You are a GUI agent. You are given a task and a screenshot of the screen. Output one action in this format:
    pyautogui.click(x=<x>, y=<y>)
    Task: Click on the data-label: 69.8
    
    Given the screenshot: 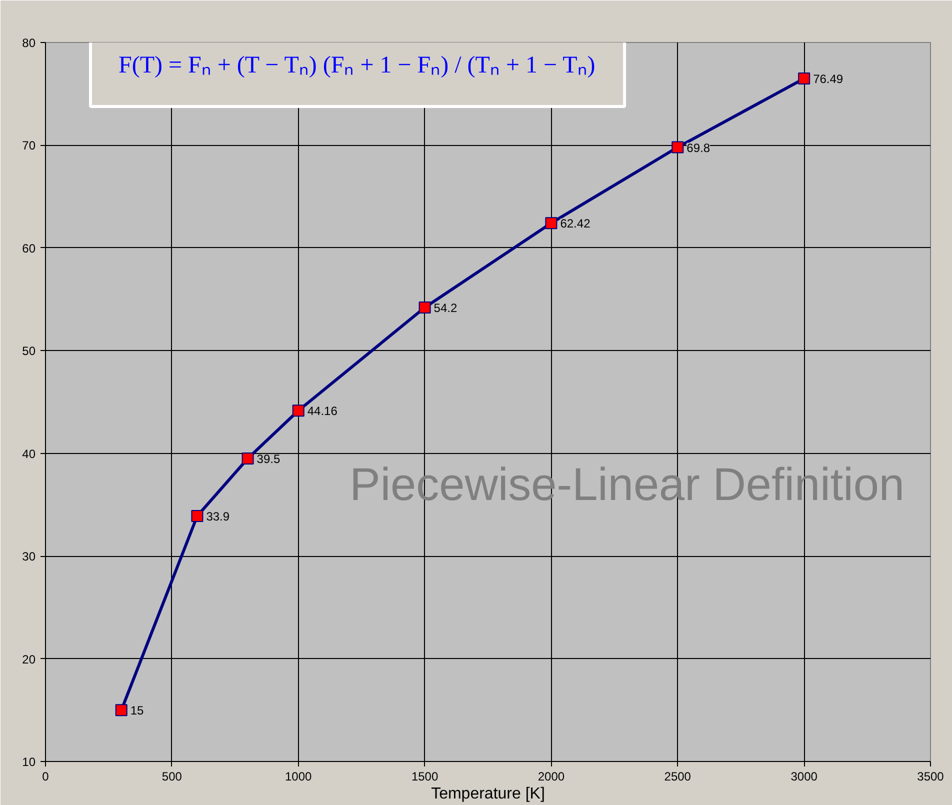 What is the action you would take?
    pyautogui.click(x=698, y=147)
    